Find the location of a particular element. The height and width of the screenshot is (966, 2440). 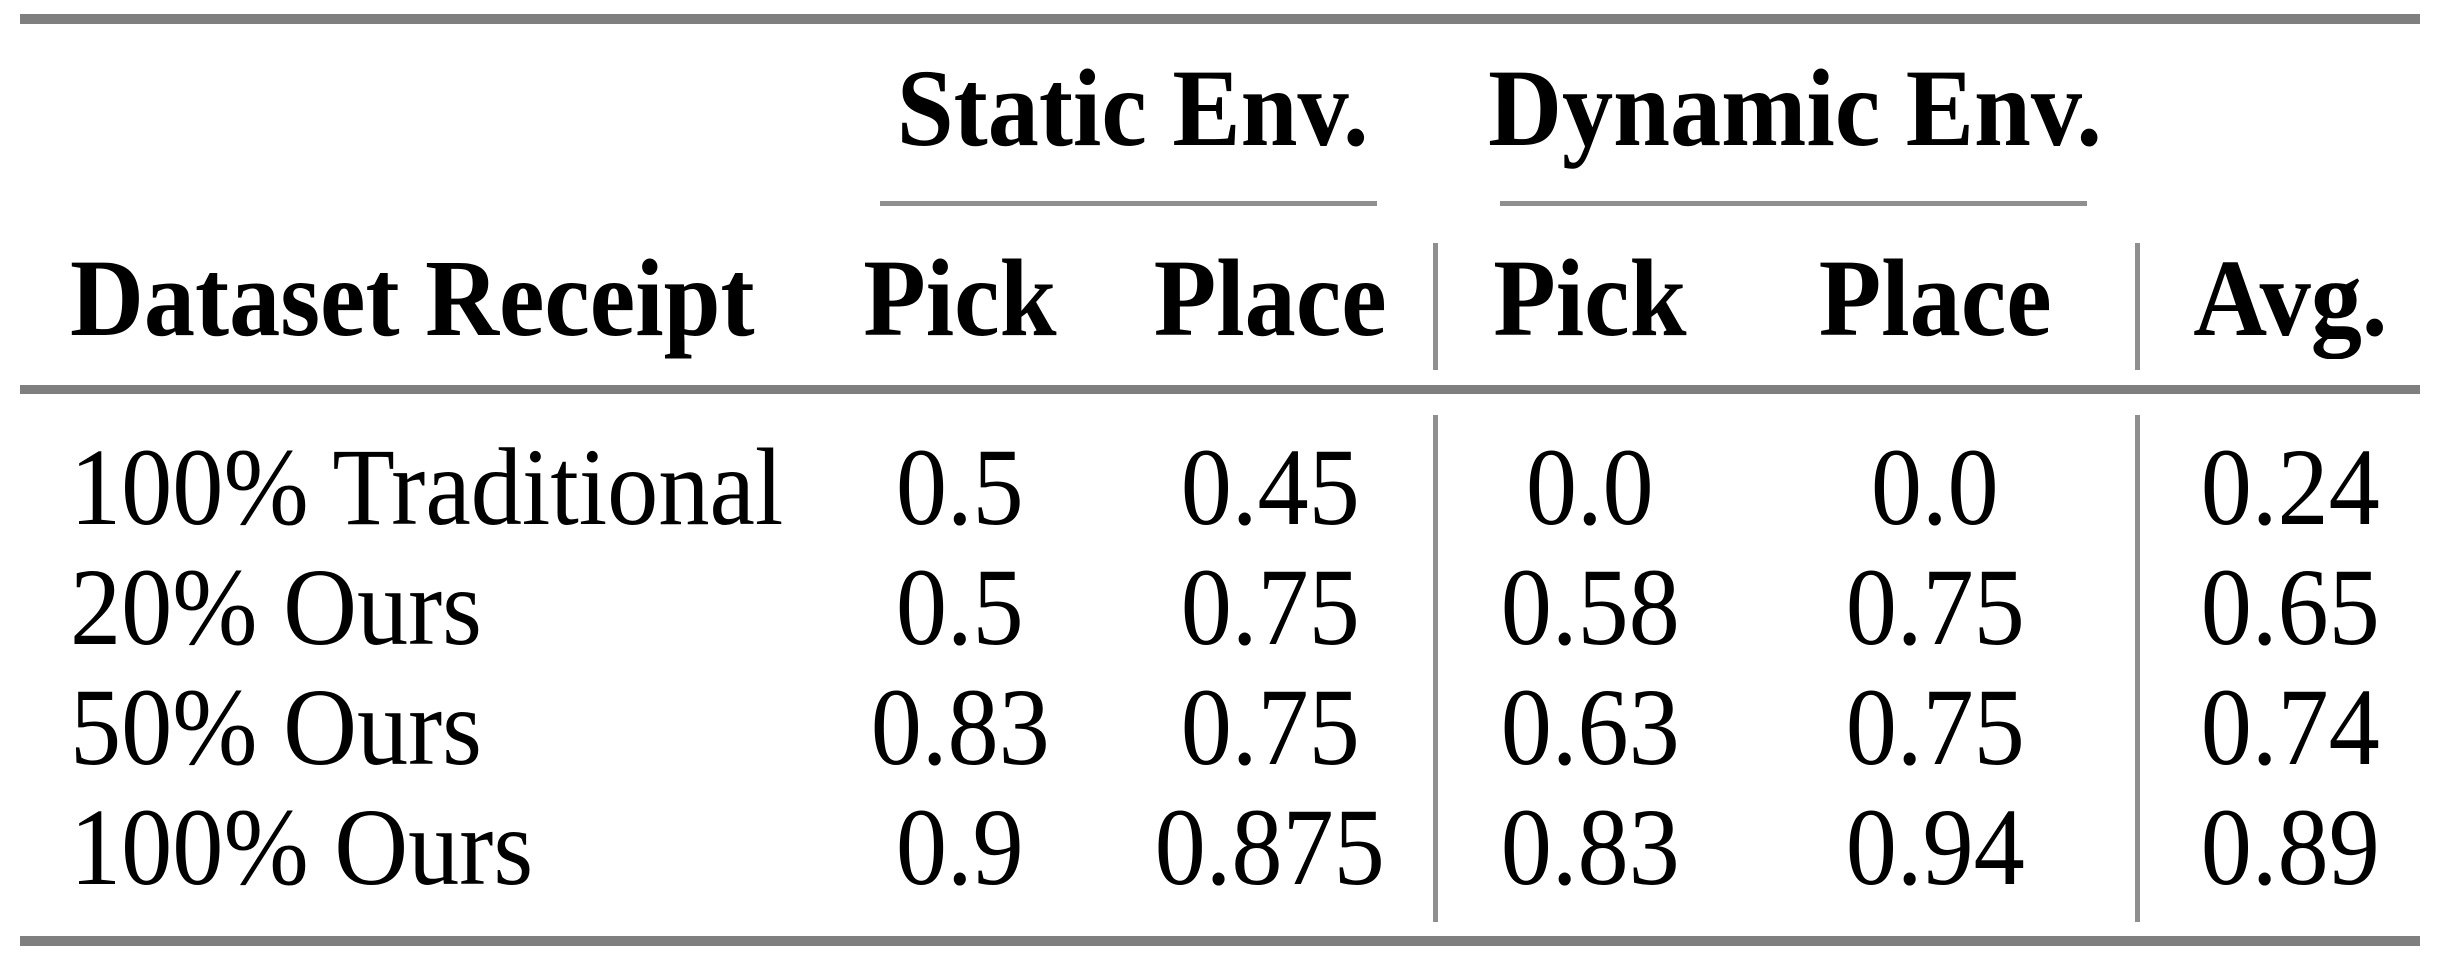

cell-r1-static-pick: 0.5 is located at coordinates (960, 607).